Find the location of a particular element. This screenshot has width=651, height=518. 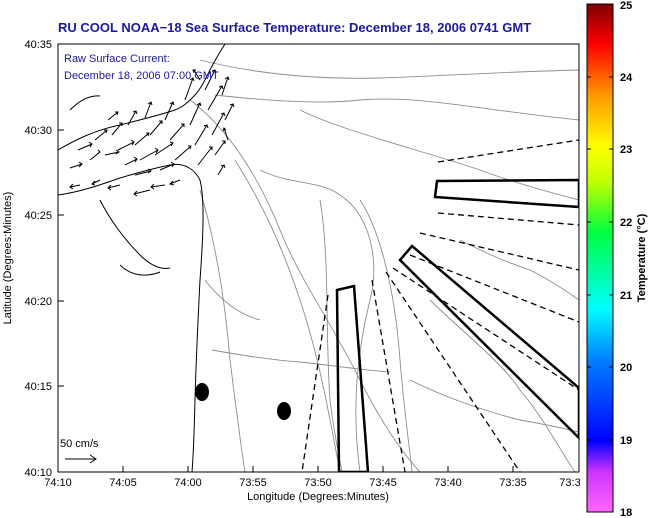

colorbar: 25 24 23 22 21 20 19 18 Temperature (°C) is located at coordinates (617, 259).